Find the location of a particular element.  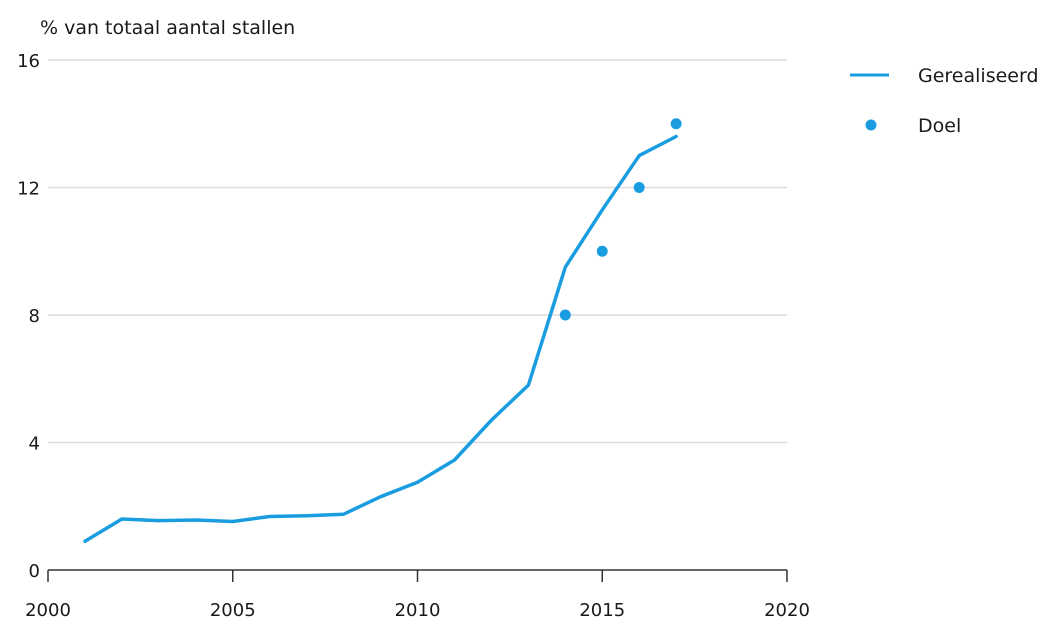

y-axis-label: % van totaal aantal stallen is located at coordinates (167, 28).